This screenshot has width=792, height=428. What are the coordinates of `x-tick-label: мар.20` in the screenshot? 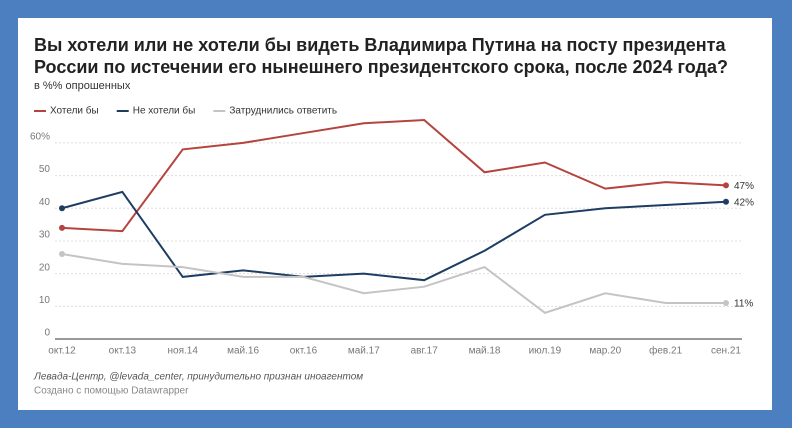 It's located at (605, 351).